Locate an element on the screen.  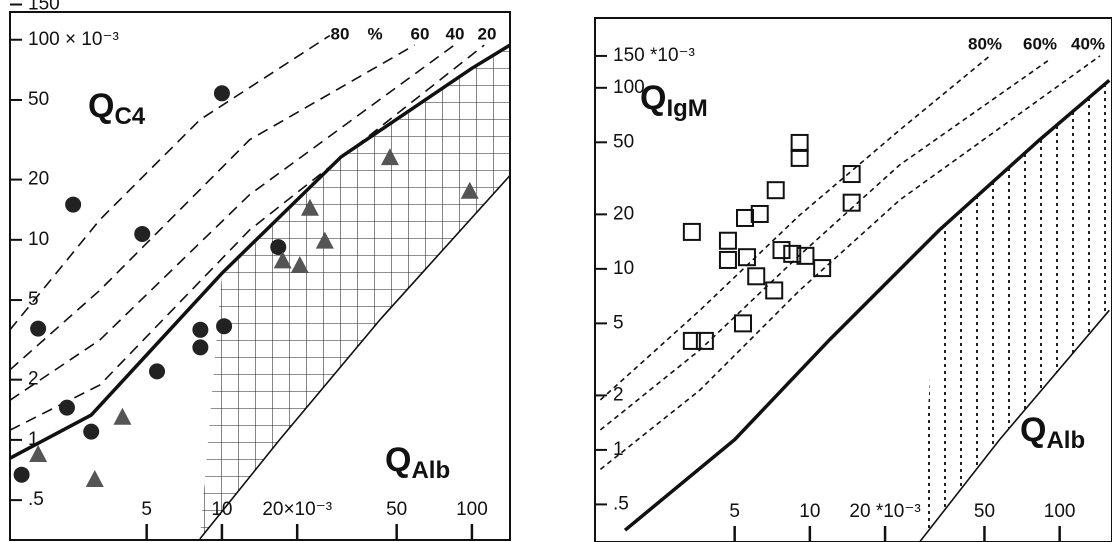
hatch-region is located at coordinates (1014, 311).